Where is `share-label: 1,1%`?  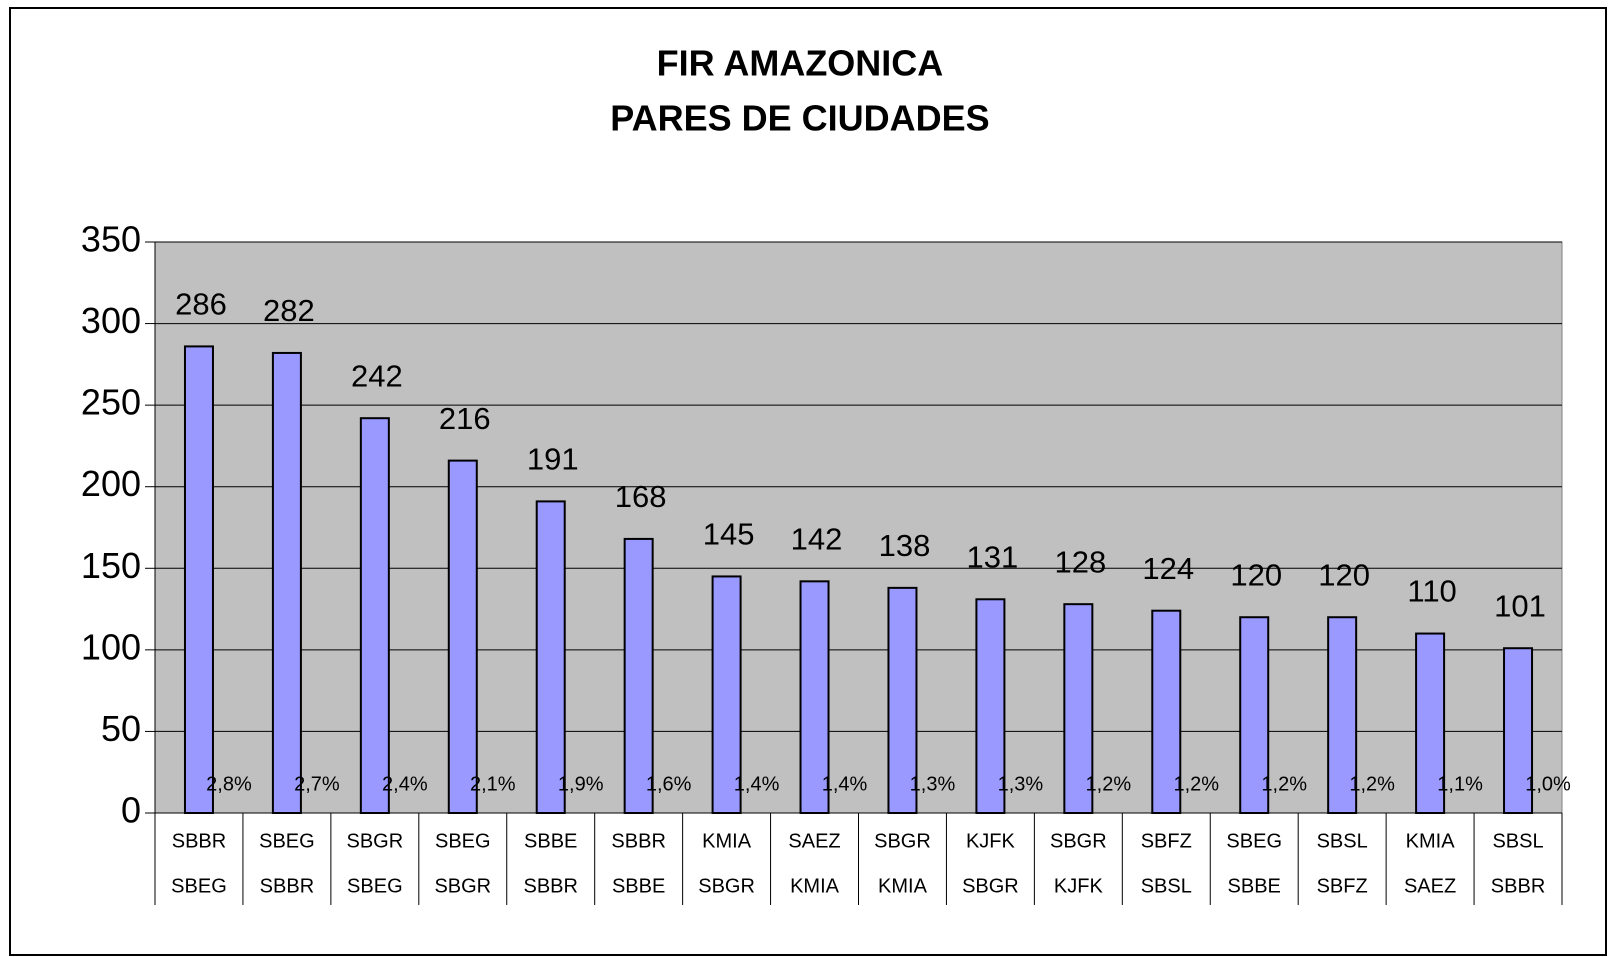 share-label: 1,1% is located at coordinates (1460, 784).